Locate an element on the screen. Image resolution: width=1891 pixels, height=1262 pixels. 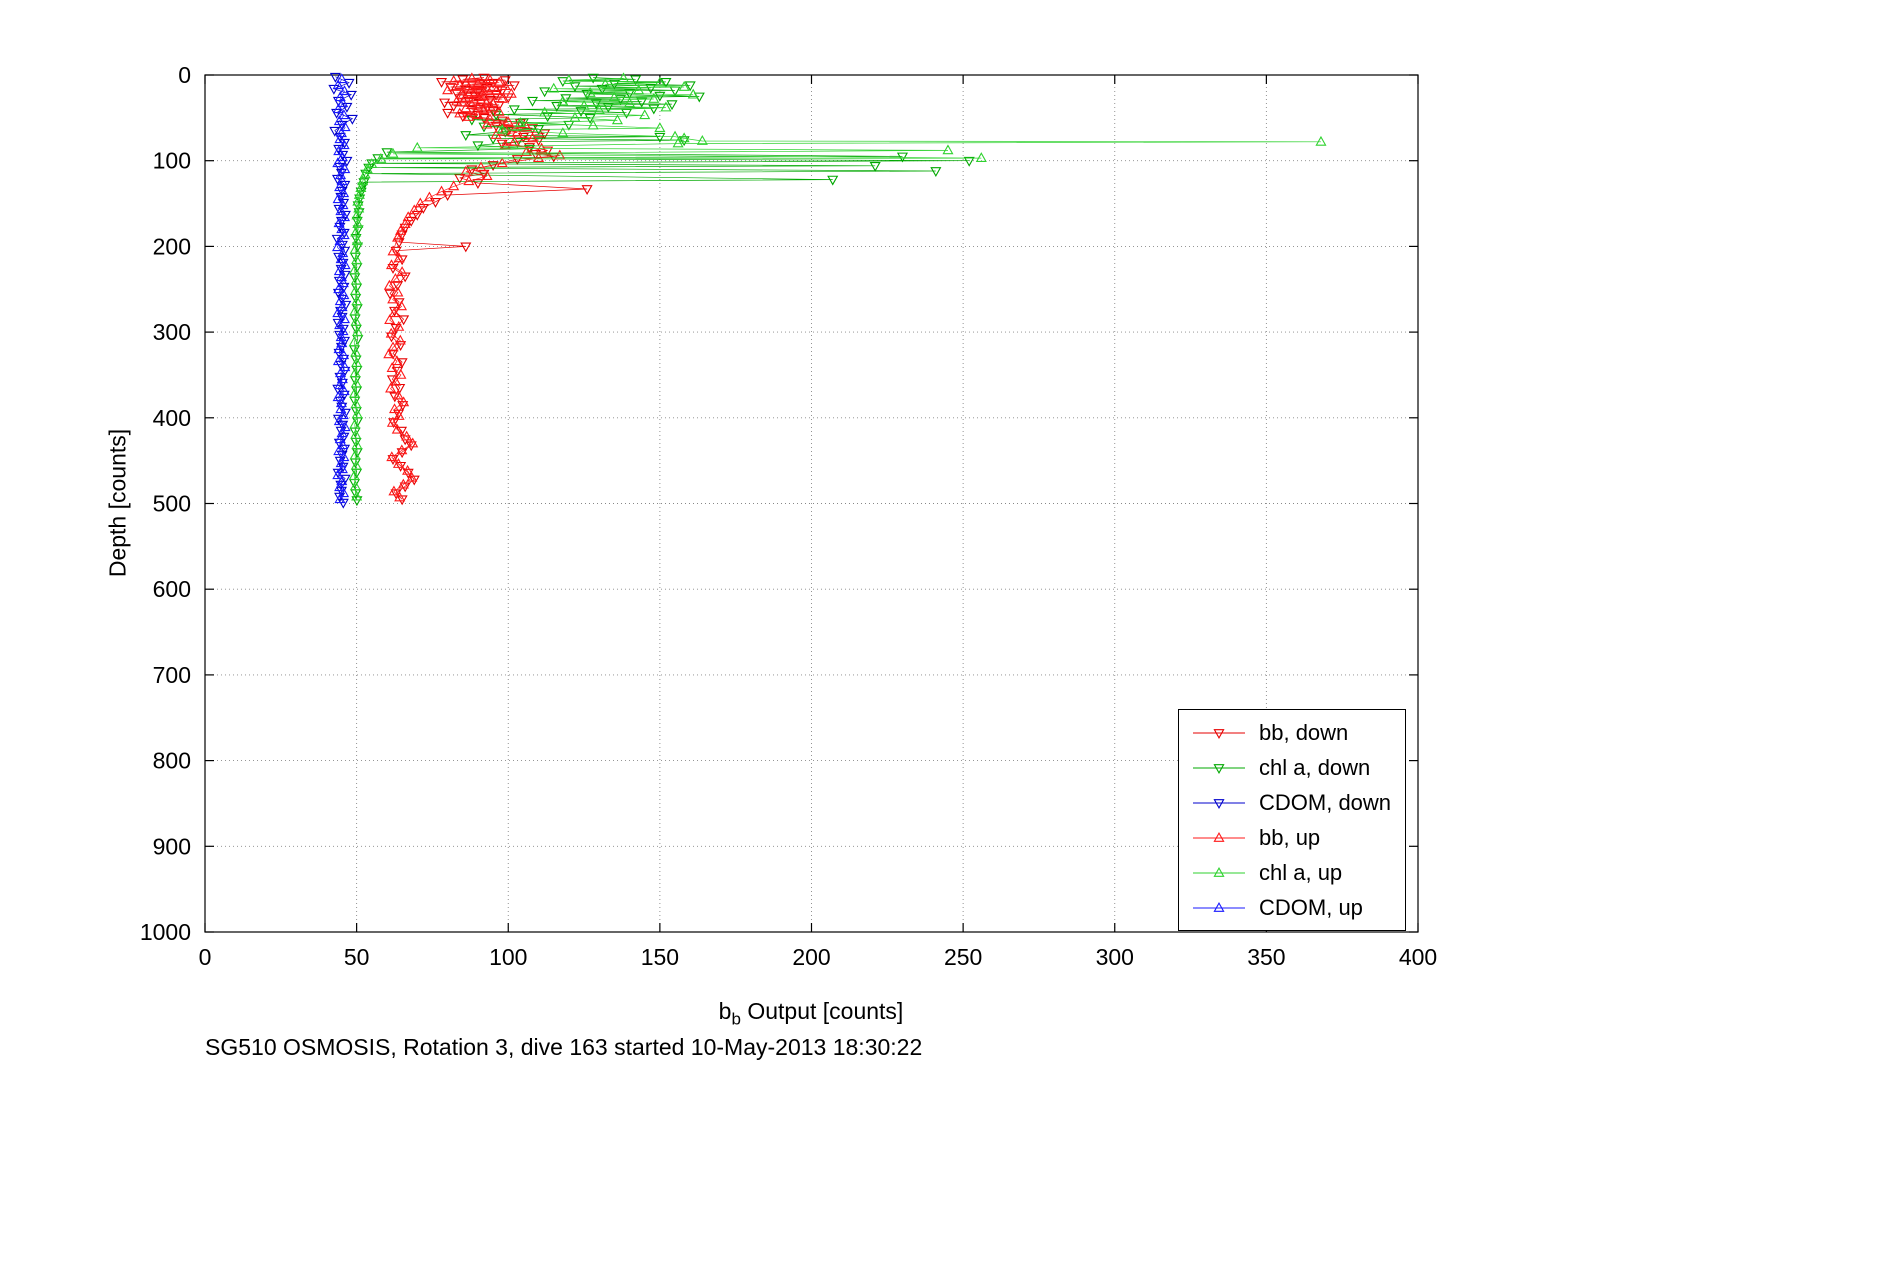
legend-label-chl-a-down: chl a, down is located at coordinates (1315, 767).